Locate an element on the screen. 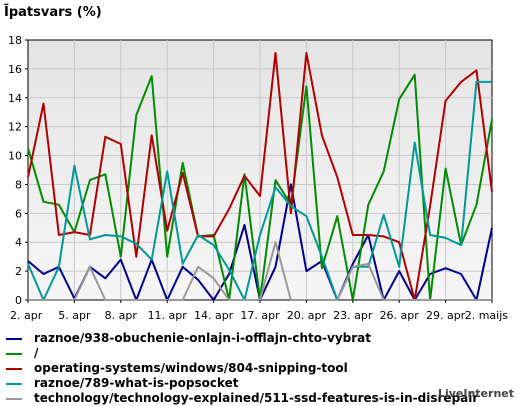  y-tick-label: 4 is located at coordinates (18, 242).